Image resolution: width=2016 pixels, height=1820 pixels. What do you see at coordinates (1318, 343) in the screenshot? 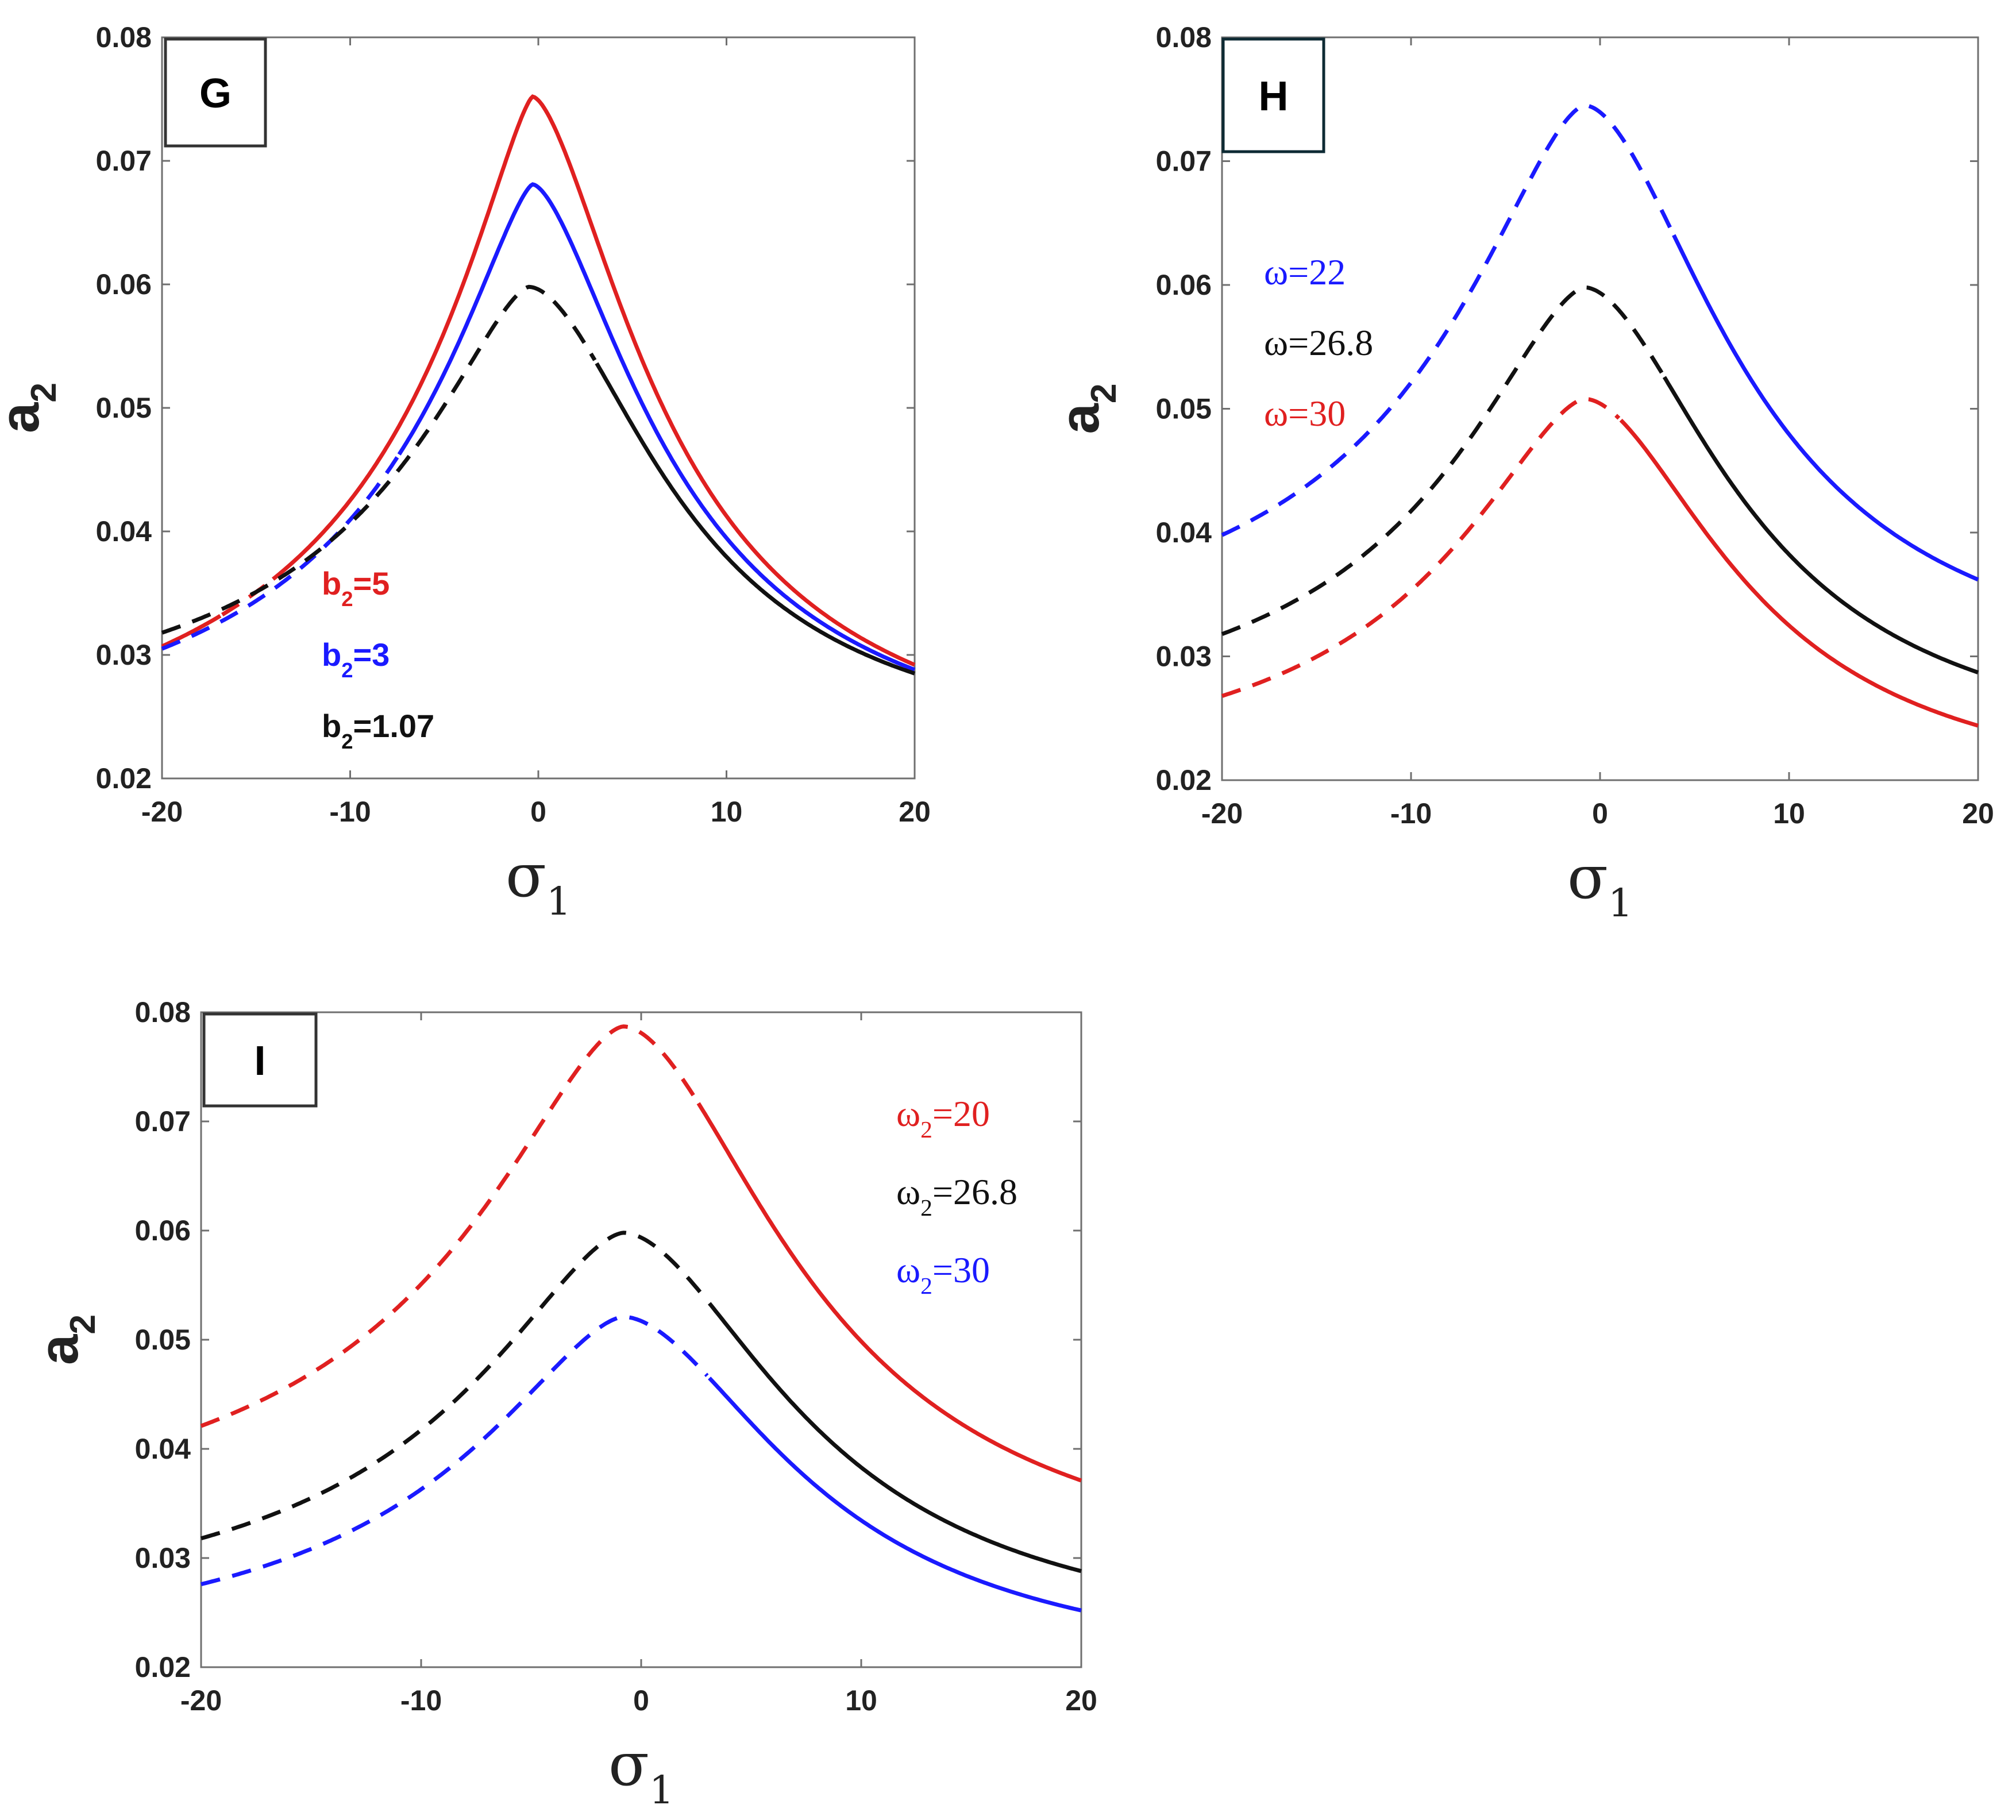
I see `legend-entry: ω=26.8` at bounding box center [1318, 343].